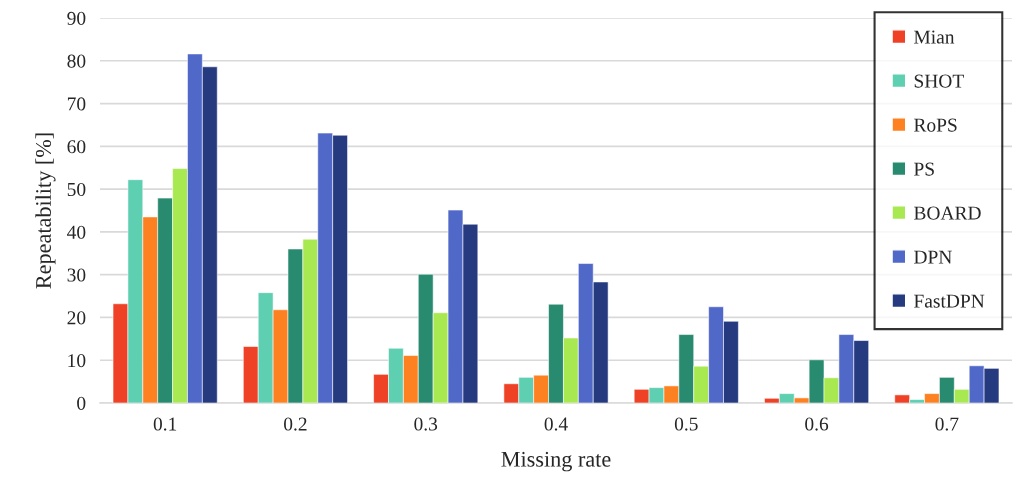 The height and width of the screenshot is (479, 1013). What do you see at coordinates (426, 424) in the screenshot?
I see `x-tick-label: 0.3` at bounding box center [426, 424].